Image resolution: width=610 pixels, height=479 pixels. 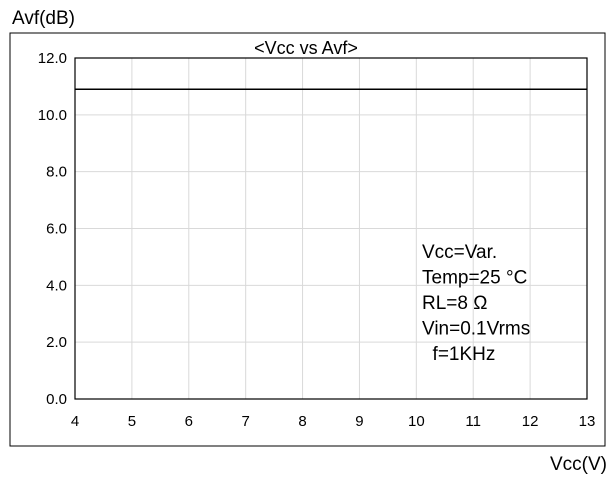 I want to click on y-tick-label: 12.0, so click(x=52, y=58).